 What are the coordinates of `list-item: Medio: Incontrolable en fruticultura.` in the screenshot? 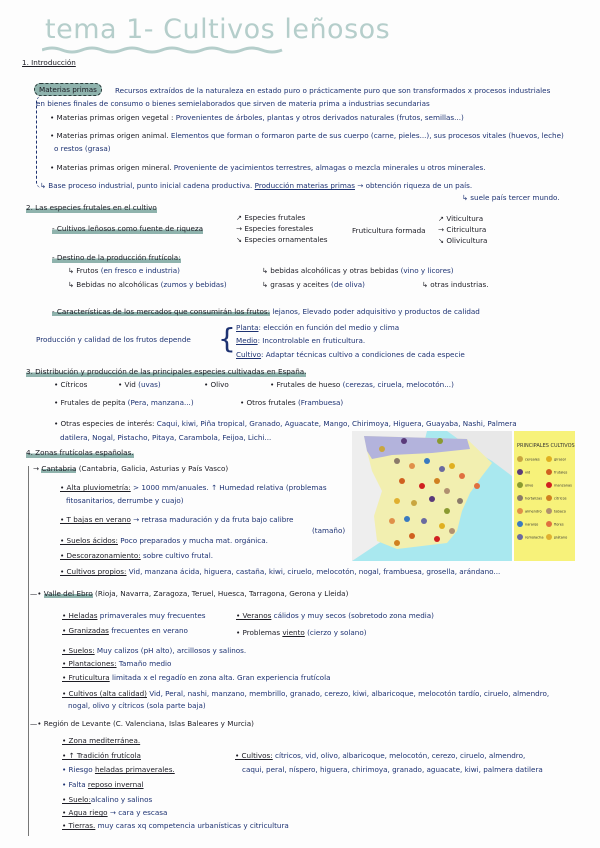 It's located at (301, 340).